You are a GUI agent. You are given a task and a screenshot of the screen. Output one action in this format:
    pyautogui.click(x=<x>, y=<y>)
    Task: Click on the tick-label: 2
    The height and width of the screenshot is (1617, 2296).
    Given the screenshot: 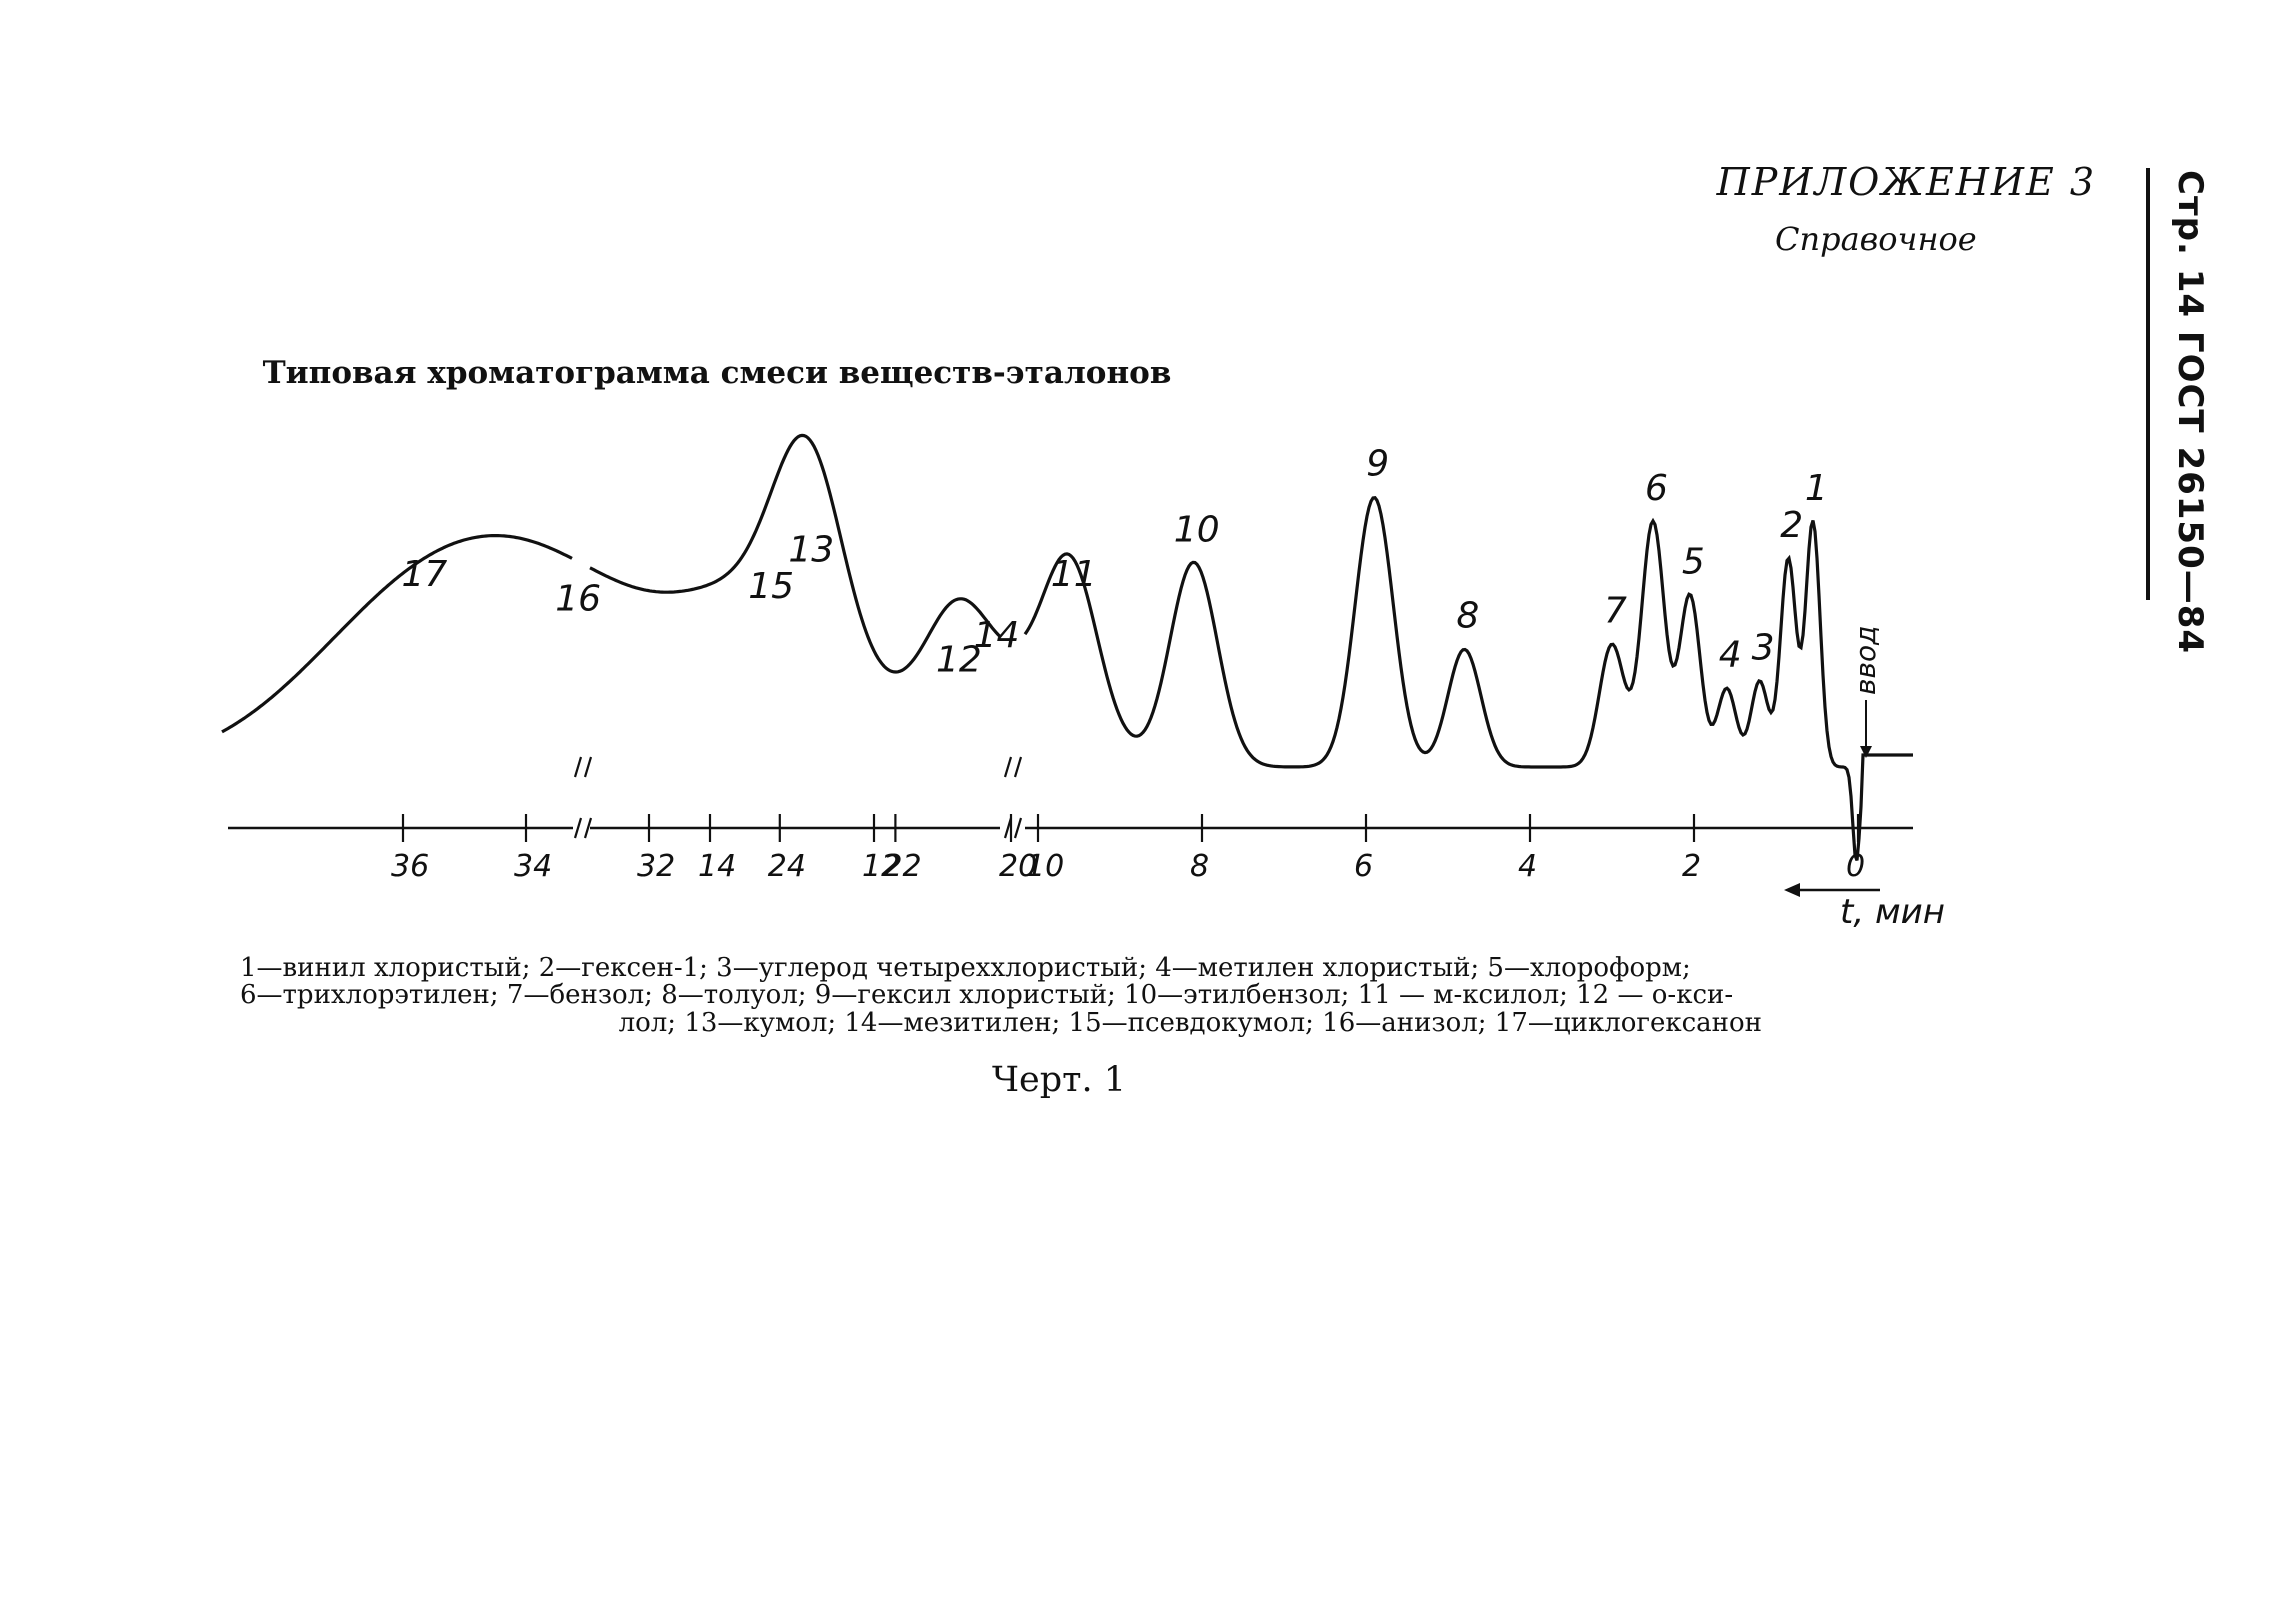 What is the action you would take?
    pyautogui.click(x=1691, y=866)
    